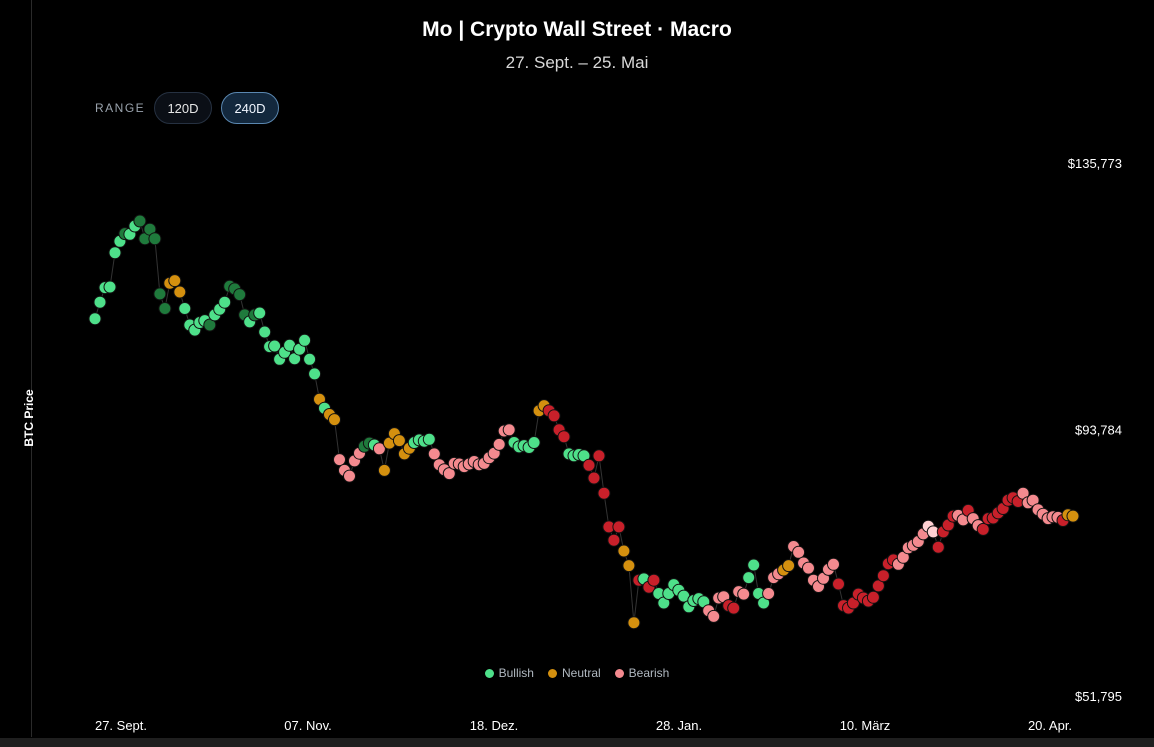 The width and height of the screenshot is (1154, 747). I want to click on legend: Bullish Neutral Bearish, so click(577, 673).